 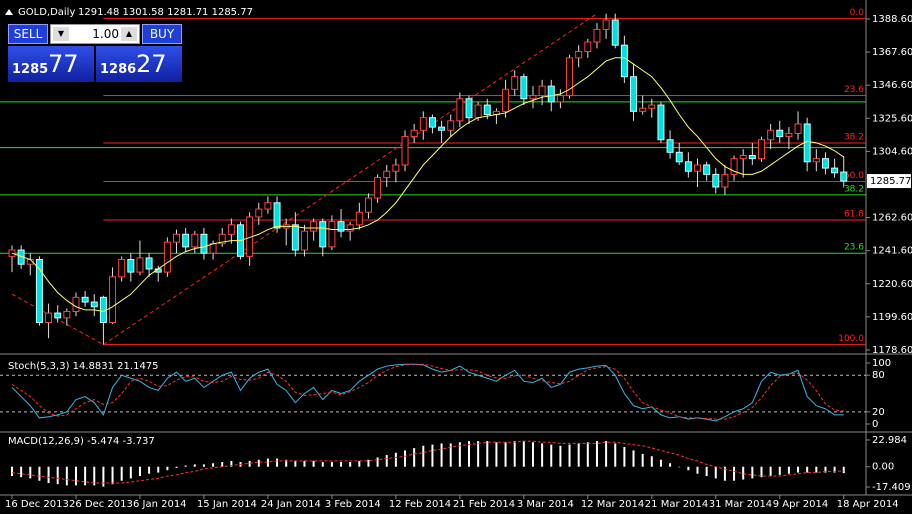 I want to click on price-tag-label: 1285.77, so click(x=890, y=181).